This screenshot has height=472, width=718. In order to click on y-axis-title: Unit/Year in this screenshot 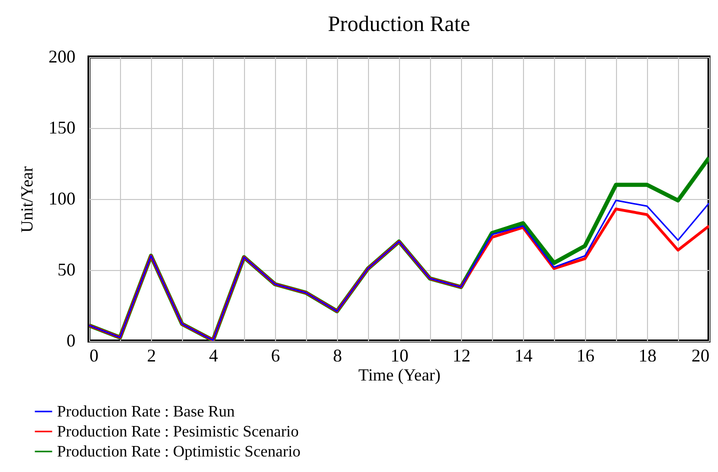, I will do `click(27, 199)`.